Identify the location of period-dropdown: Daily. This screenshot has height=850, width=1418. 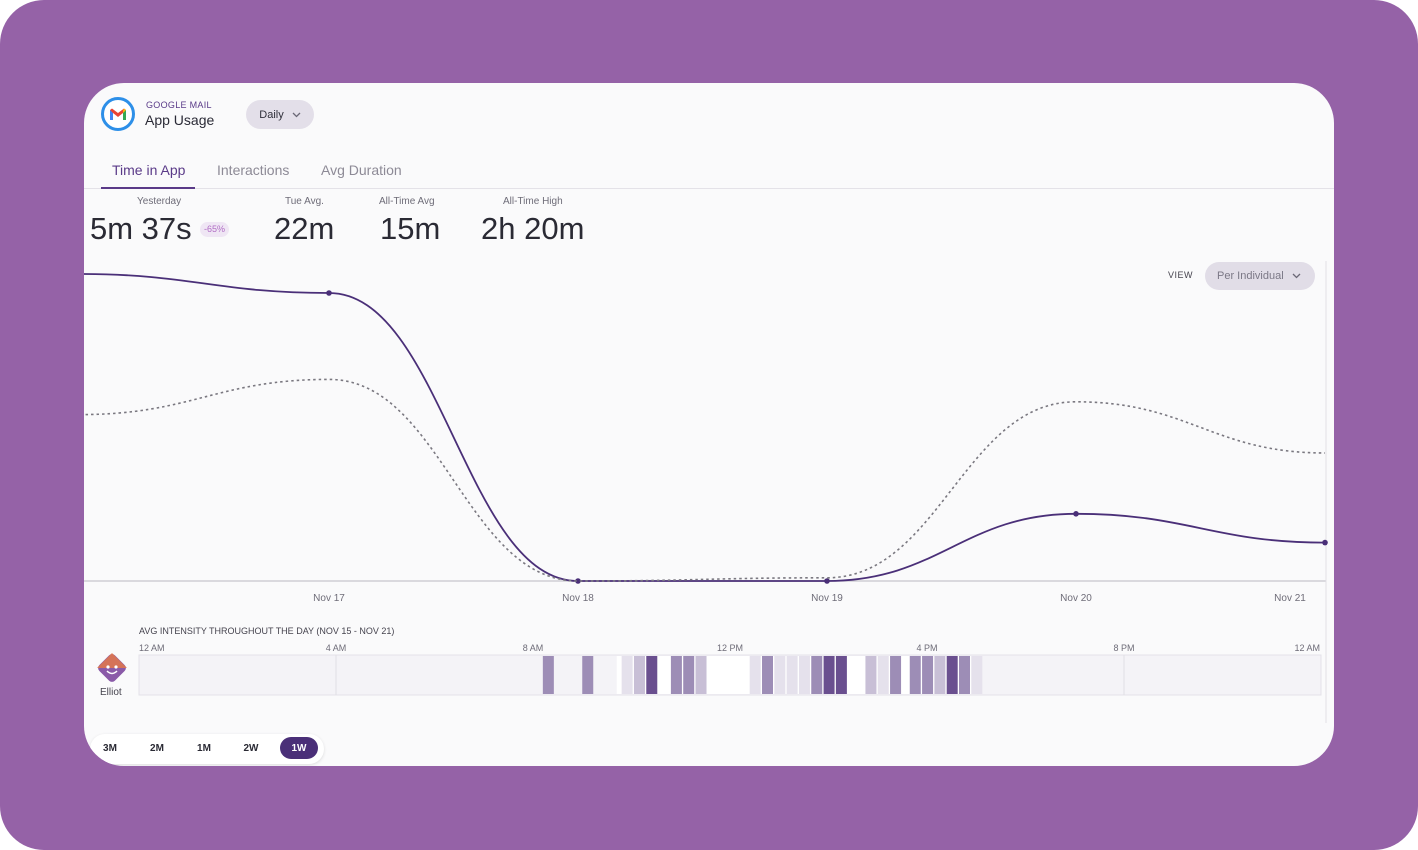
(280, 114).